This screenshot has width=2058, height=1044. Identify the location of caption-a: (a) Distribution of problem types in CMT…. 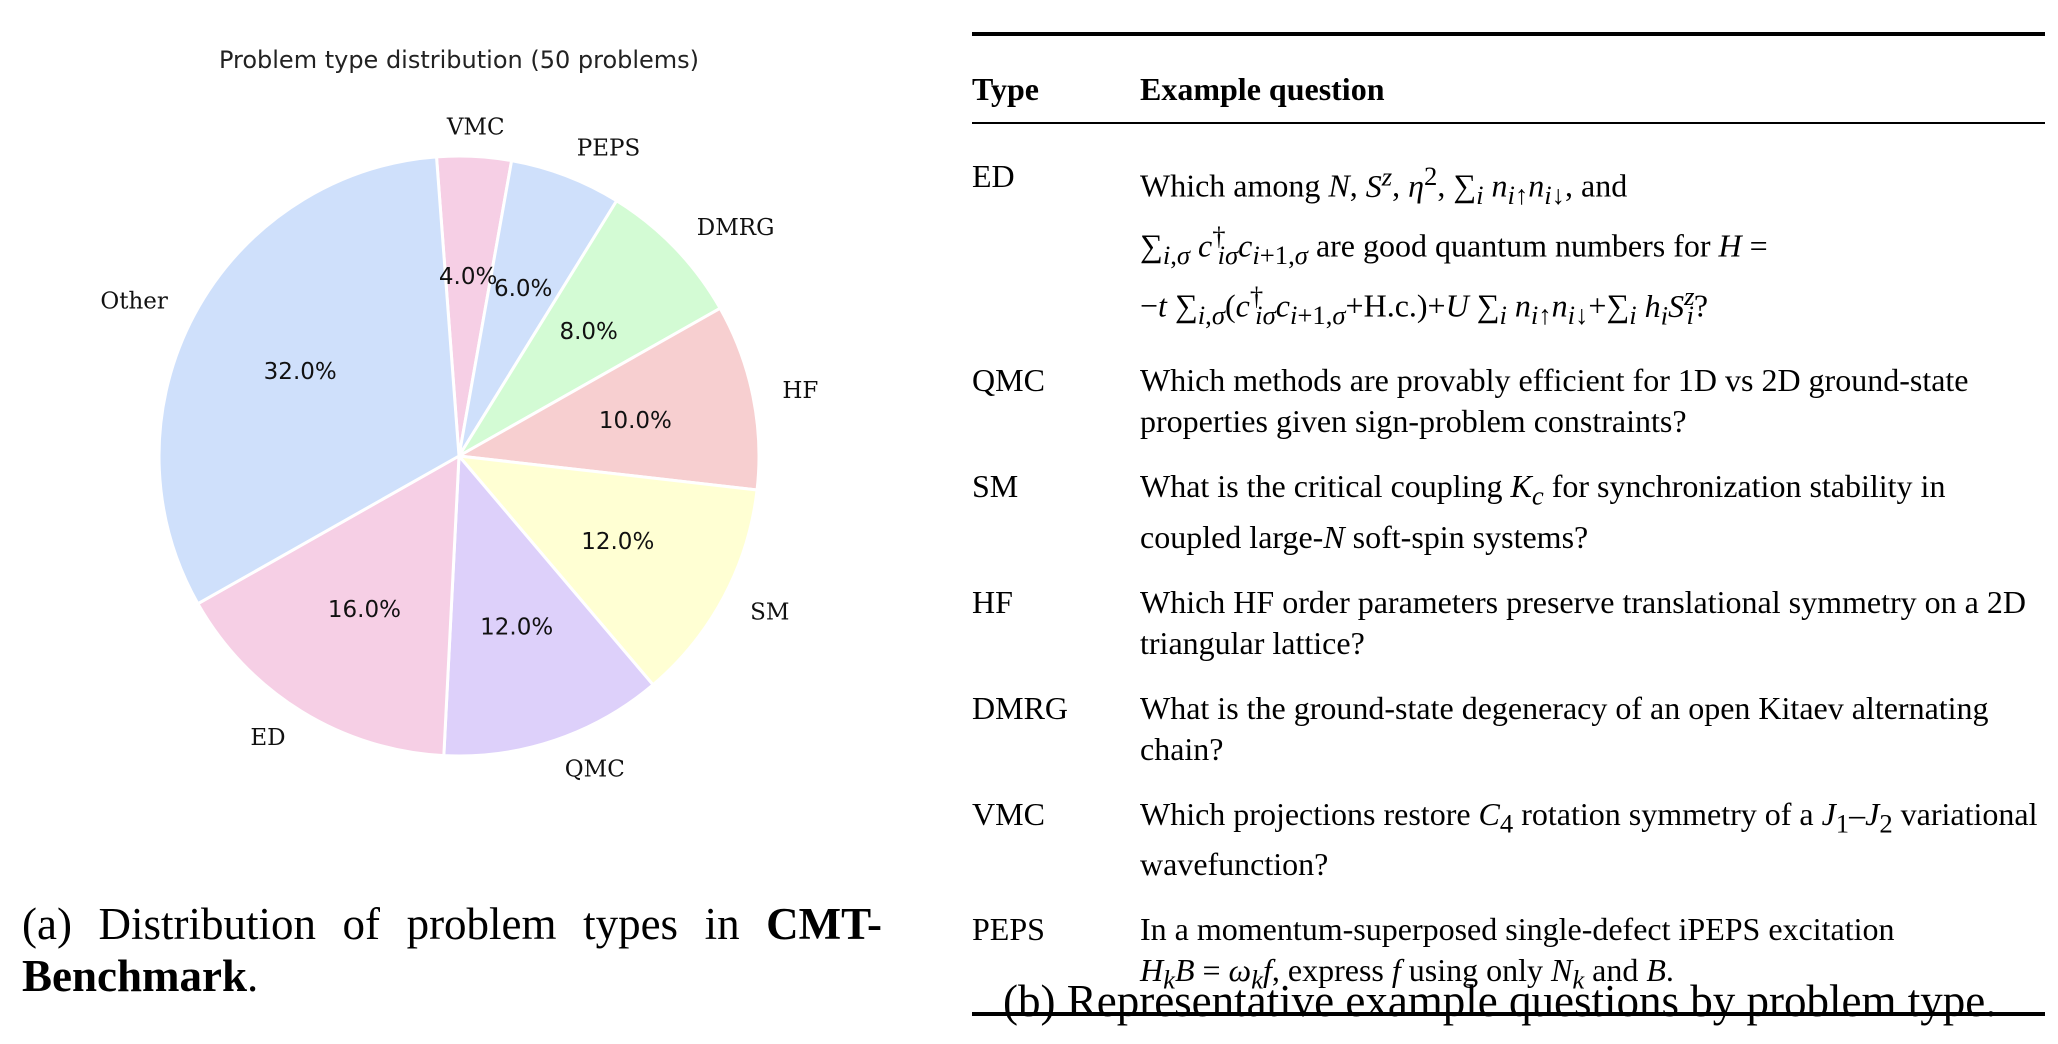
(452, 950).